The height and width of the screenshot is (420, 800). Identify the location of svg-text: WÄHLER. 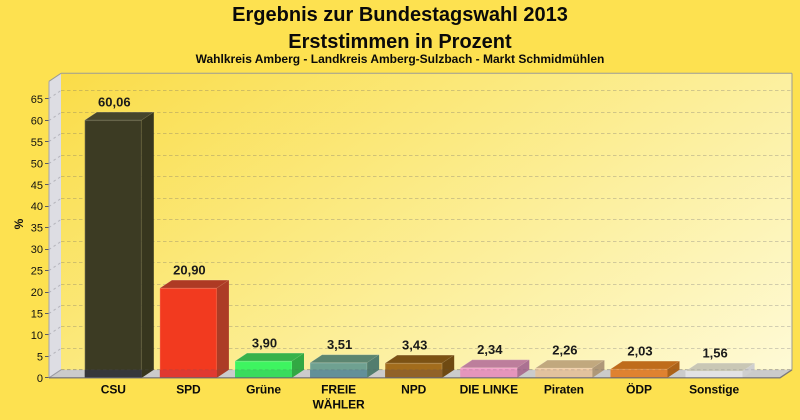
(339, 403).